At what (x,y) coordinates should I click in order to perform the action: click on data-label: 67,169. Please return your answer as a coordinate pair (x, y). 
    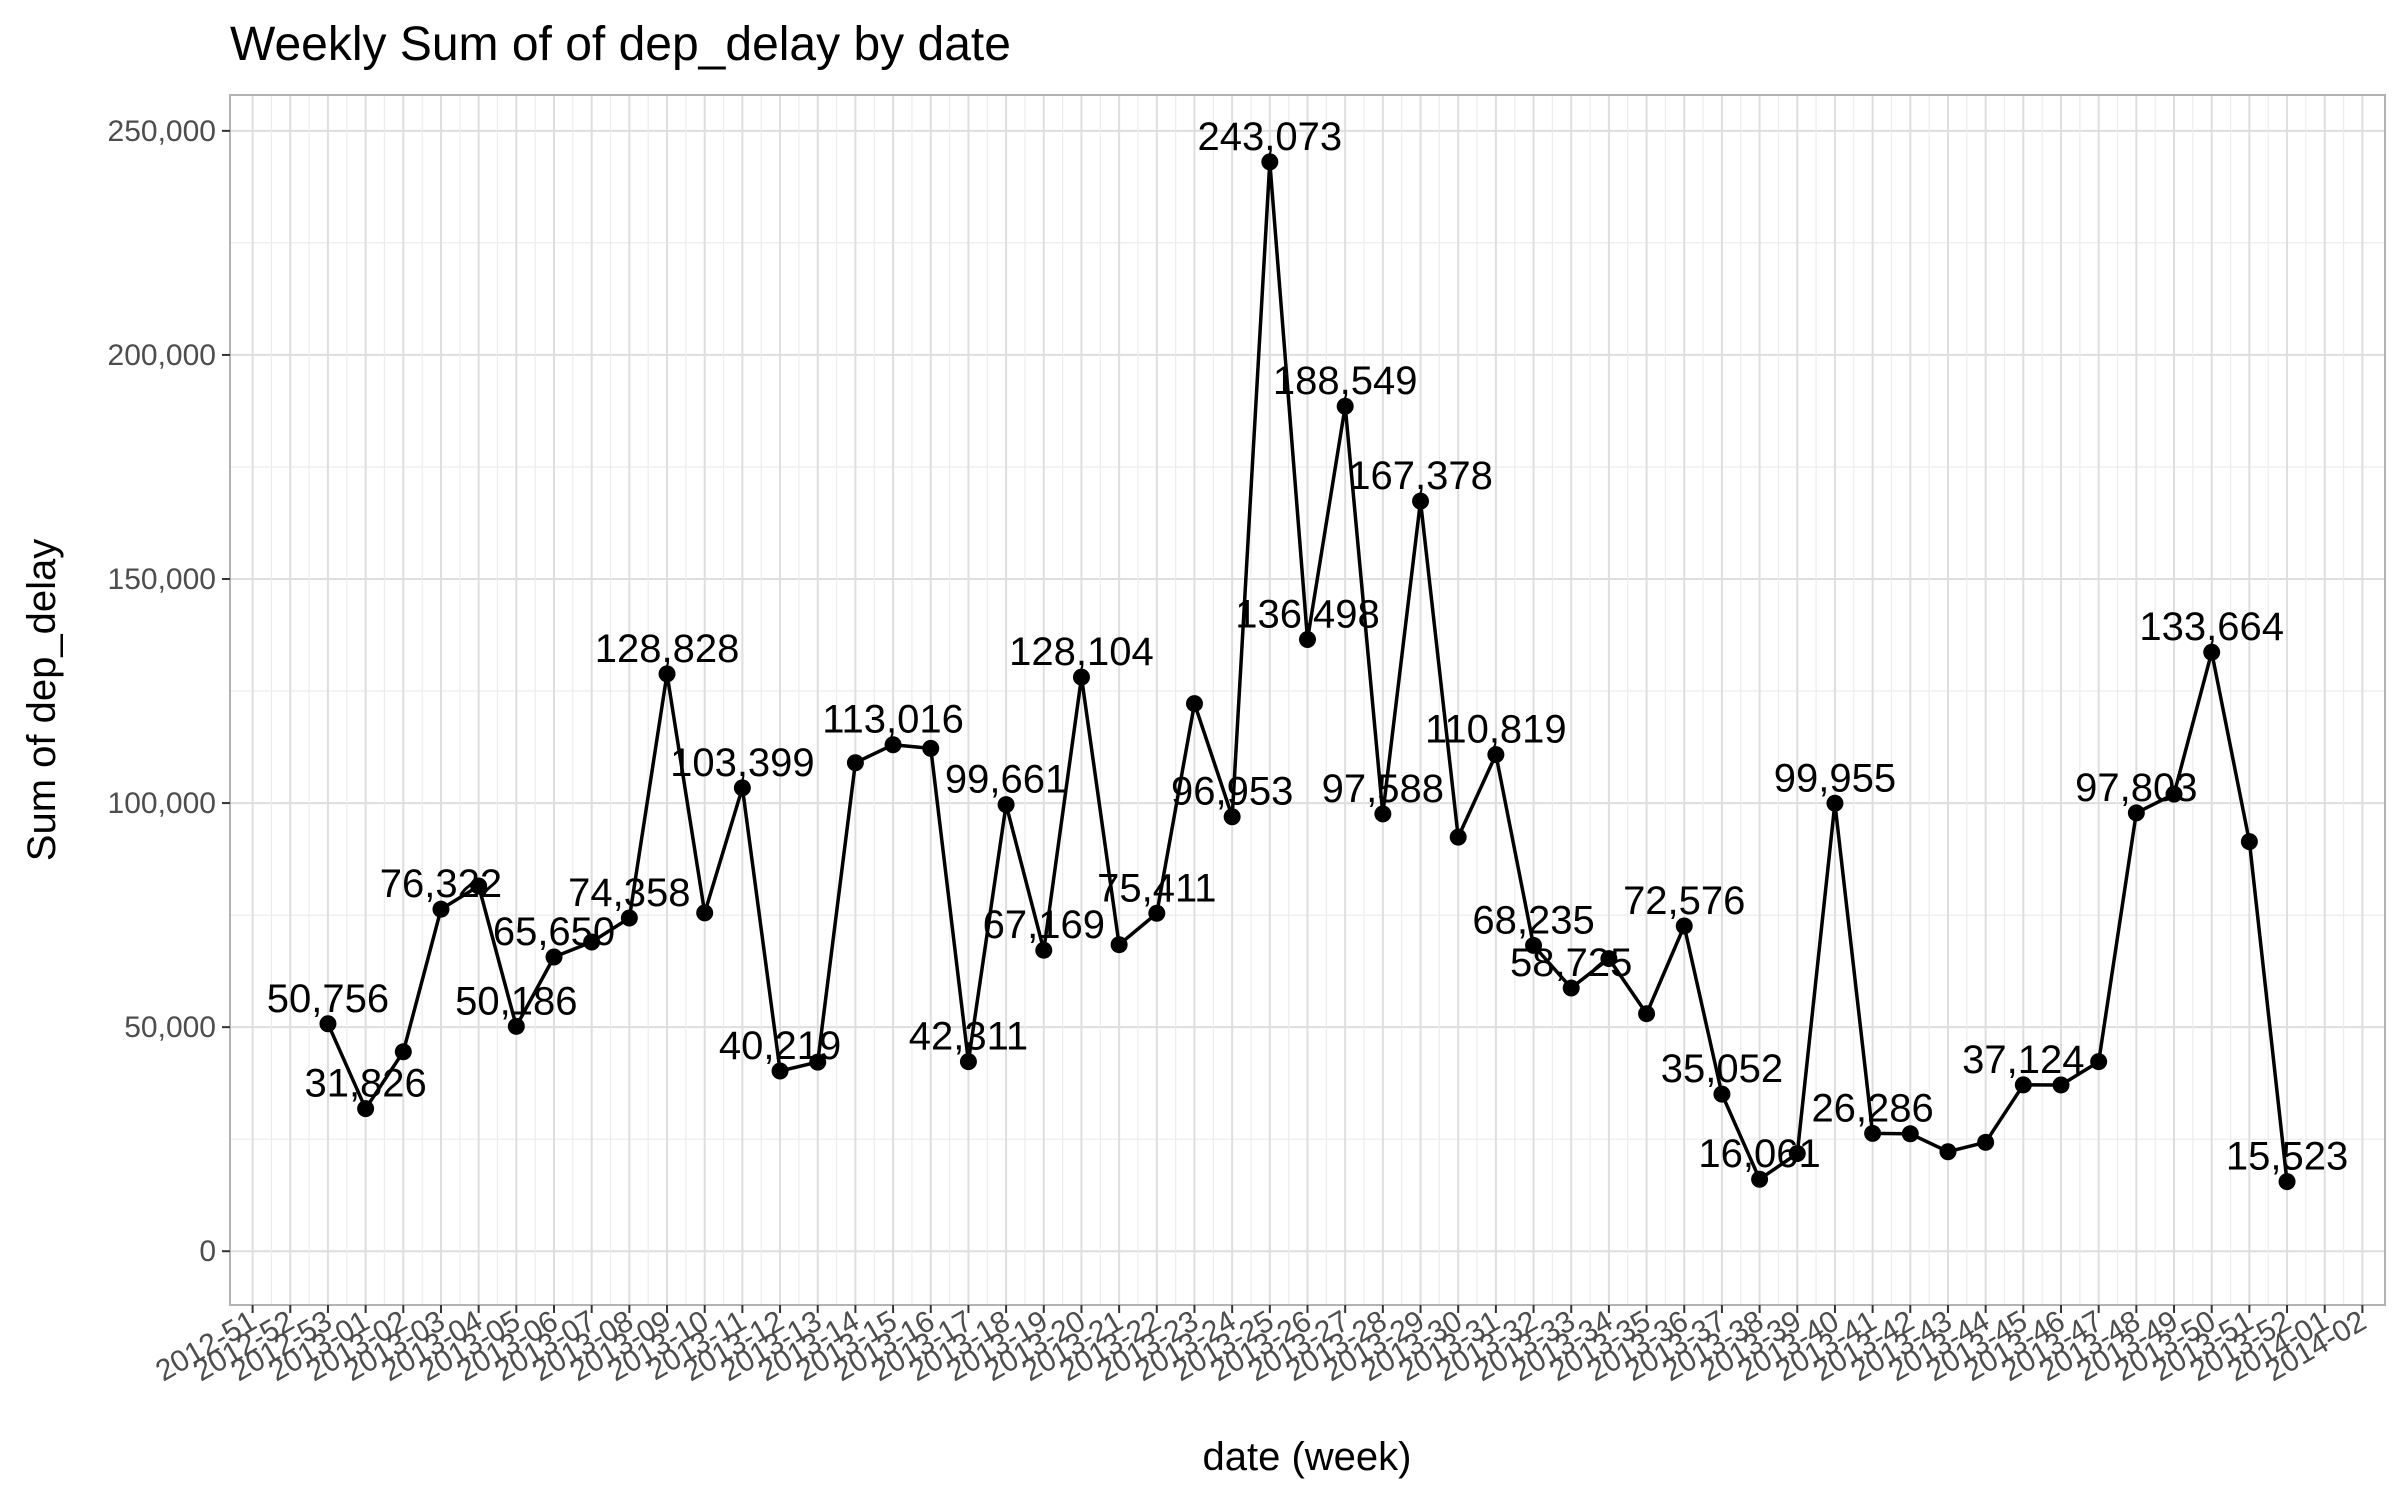
    Looking at the image, I should click on (1044, 925).